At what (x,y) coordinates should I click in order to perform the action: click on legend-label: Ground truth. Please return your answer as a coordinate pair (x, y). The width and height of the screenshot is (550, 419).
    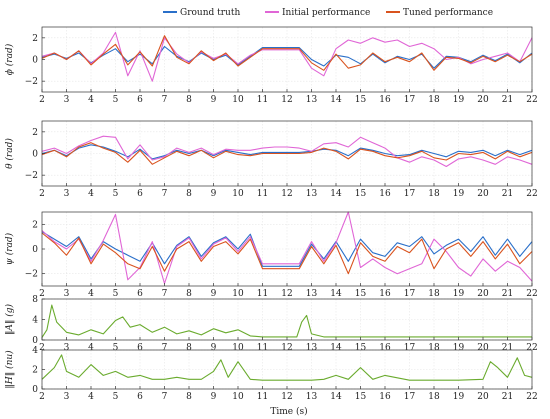
    Looking at the image, I should click on (210, 13).